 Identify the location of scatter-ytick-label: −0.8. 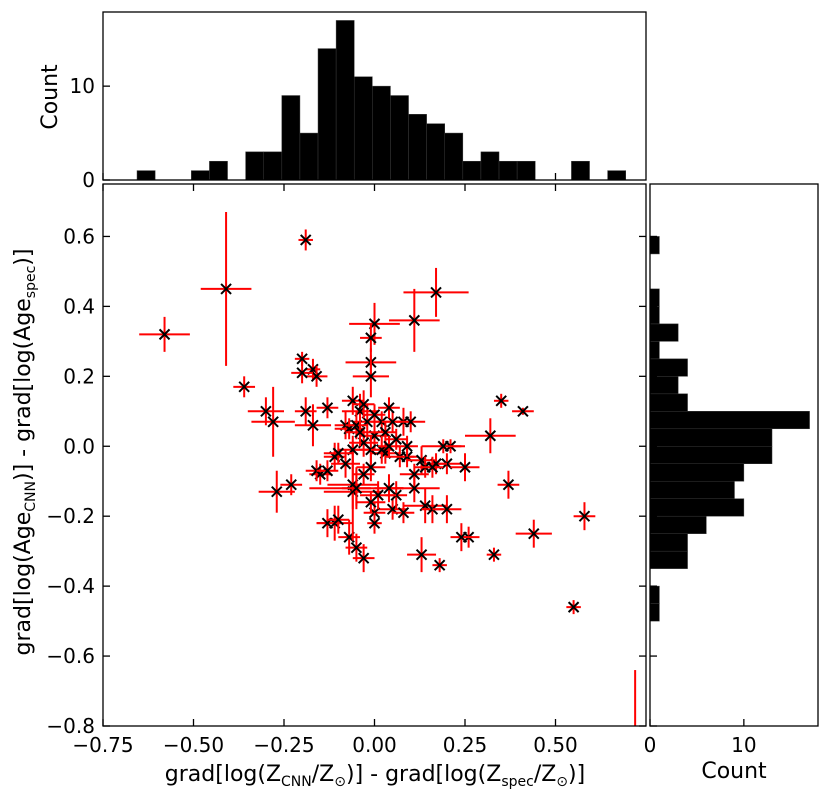
(70, 726).